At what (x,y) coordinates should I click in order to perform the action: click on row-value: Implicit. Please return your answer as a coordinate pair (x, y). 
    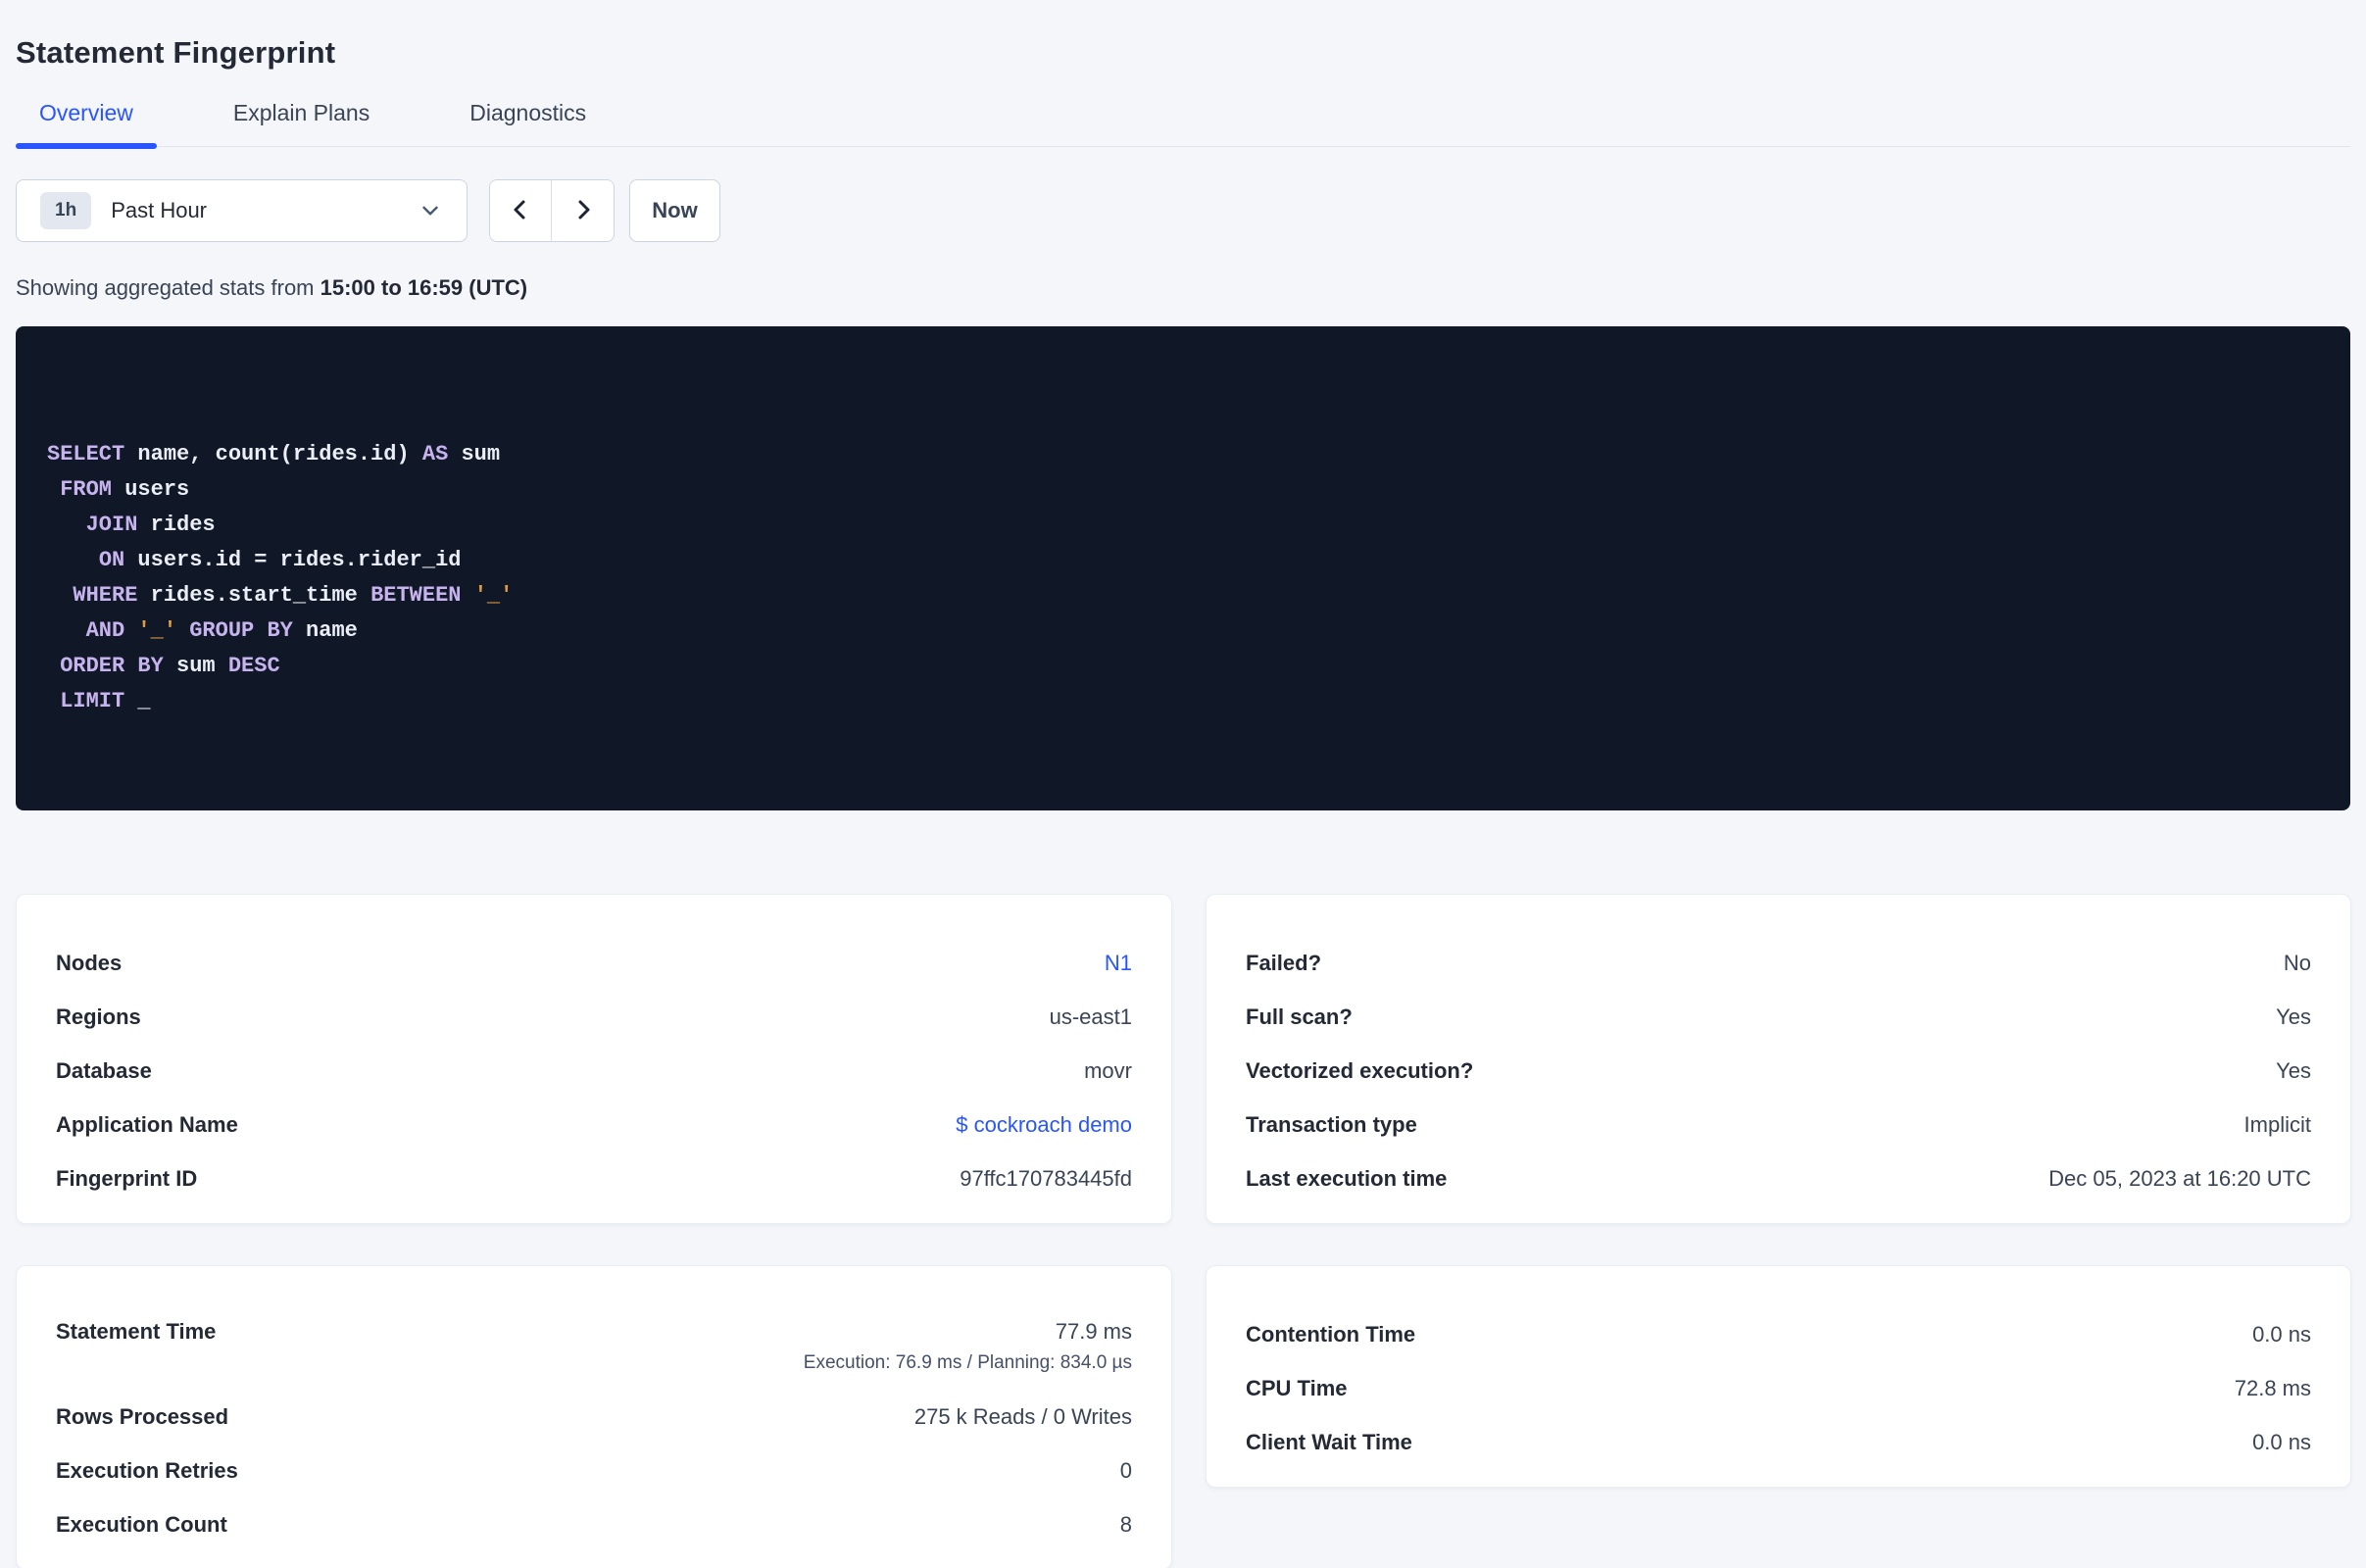
    Looking at the image, I should click on (2277, 1124).